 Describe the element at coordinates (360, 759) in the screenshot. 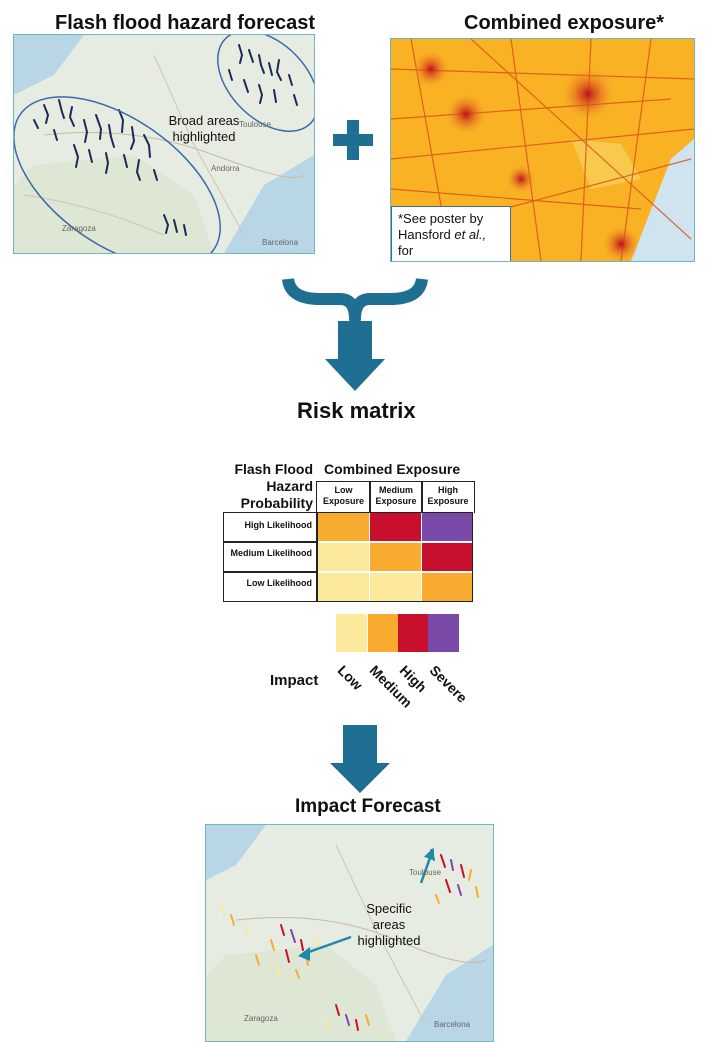

I see `down-arrow-icon` at that location.